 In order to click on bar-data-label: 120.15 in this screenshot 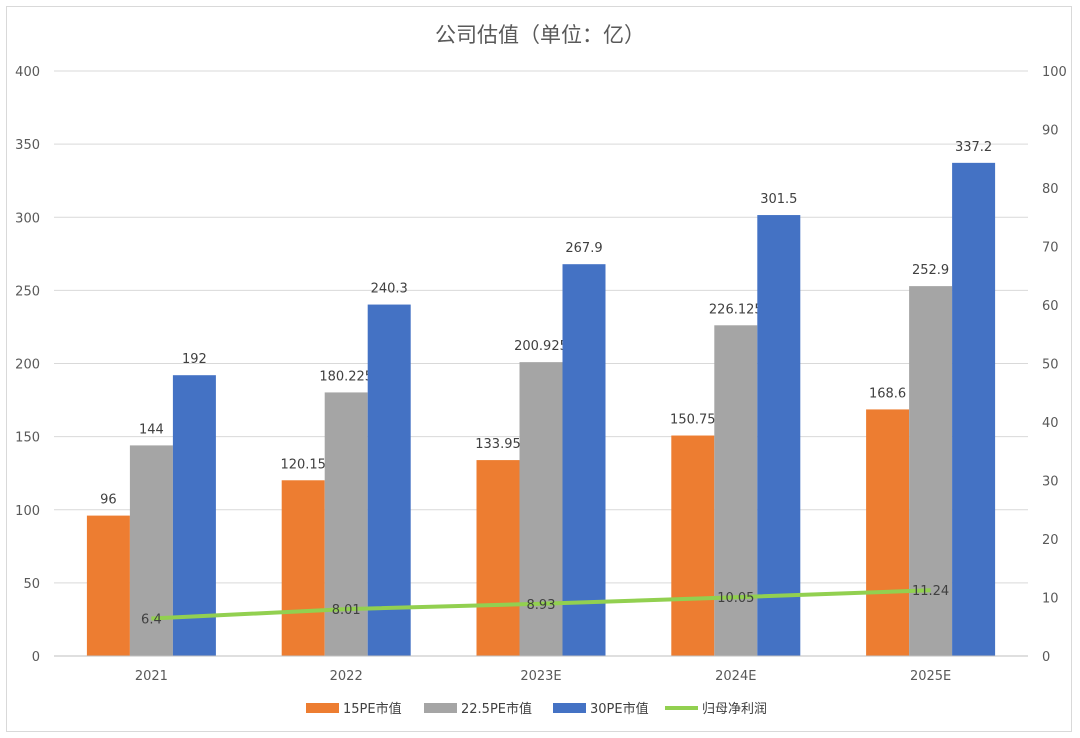, I will do `click(303, 464)`.